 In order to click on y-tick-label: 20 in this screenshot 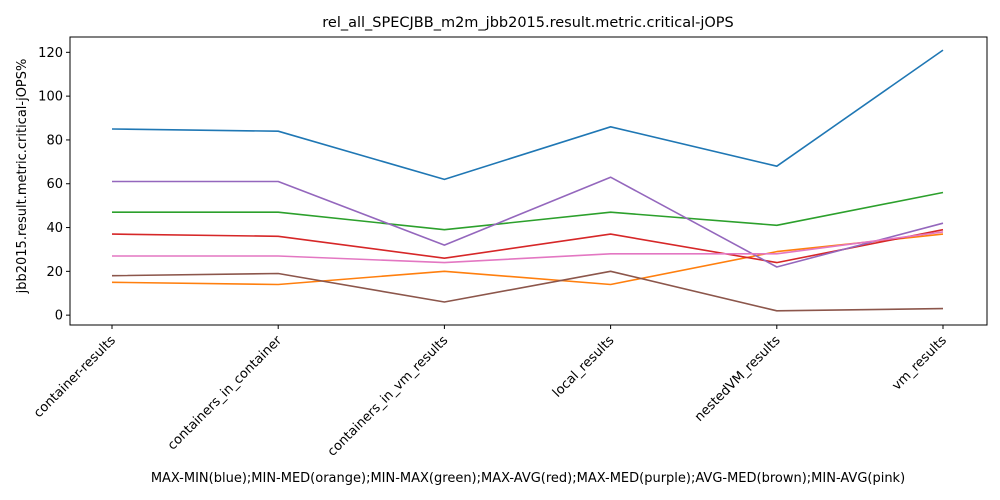, I will do `click(54, 272)`.